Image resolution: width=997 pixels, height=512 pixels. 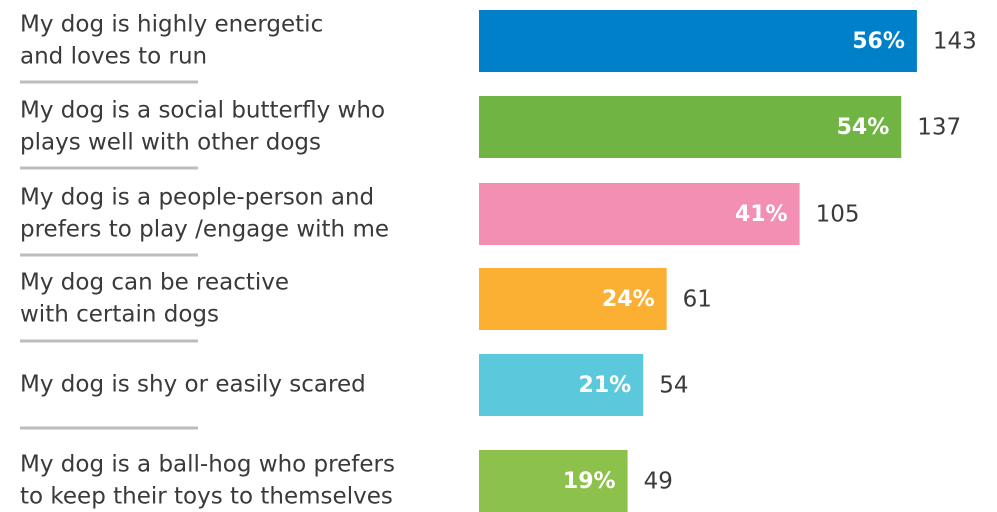 I want to click on count-label: 137, so click(x=939, y=128).